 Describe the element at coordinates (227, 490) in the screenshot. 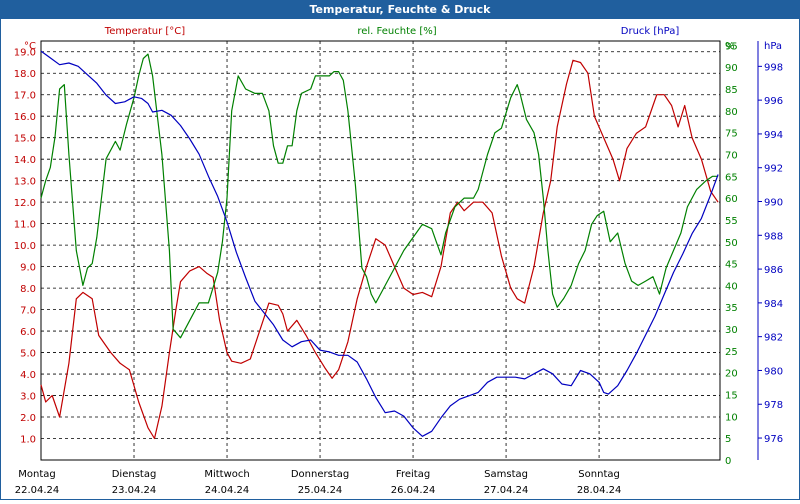

I see `x-tick-date: 24.04.24` at that location.